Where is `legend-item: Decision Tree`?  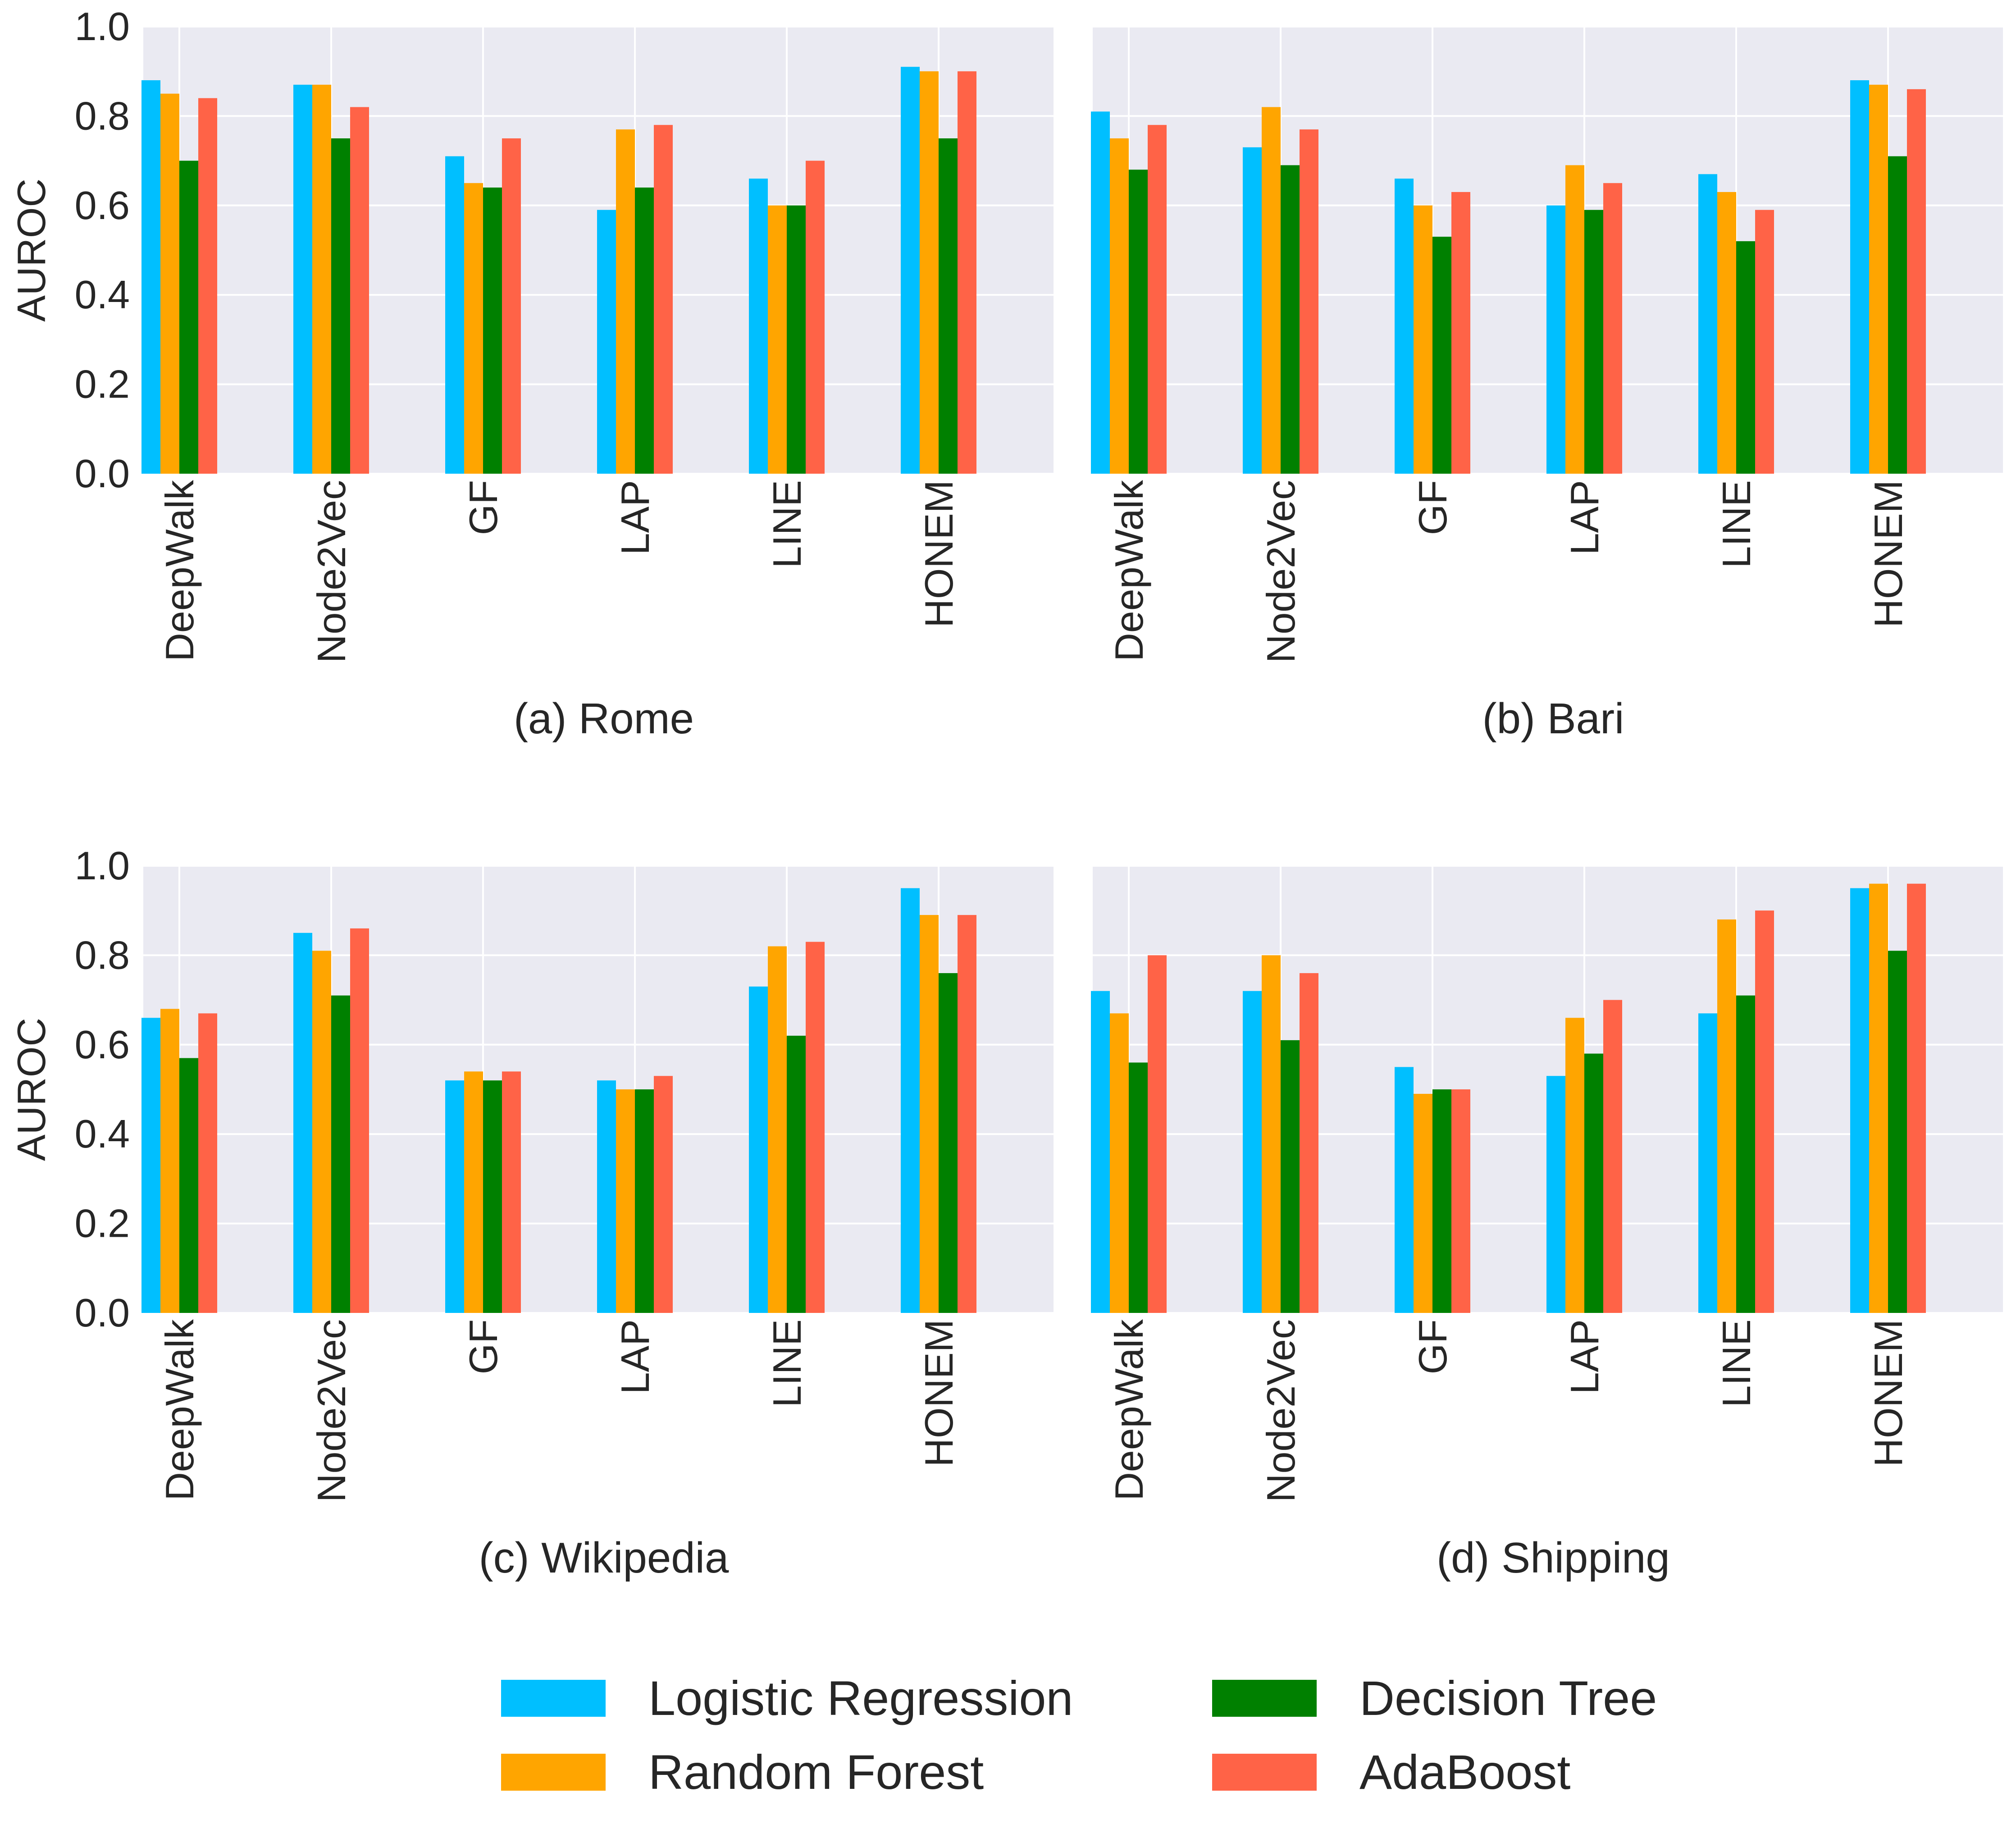 legend-item: Decision Tree is located at coordinates (1434, 1698).